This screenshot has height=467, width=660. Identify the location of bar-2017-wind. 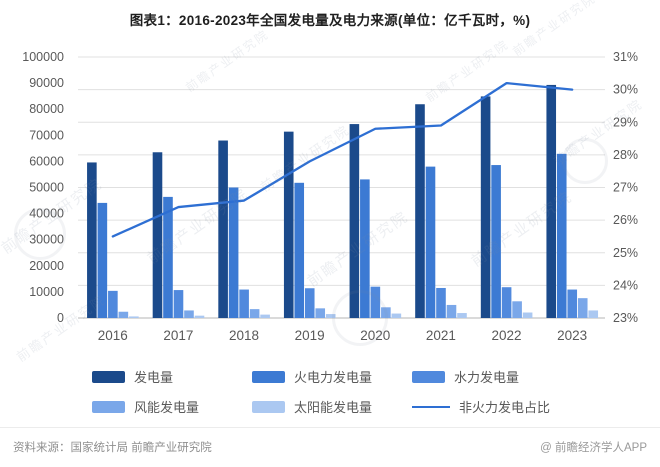
(189, 314).